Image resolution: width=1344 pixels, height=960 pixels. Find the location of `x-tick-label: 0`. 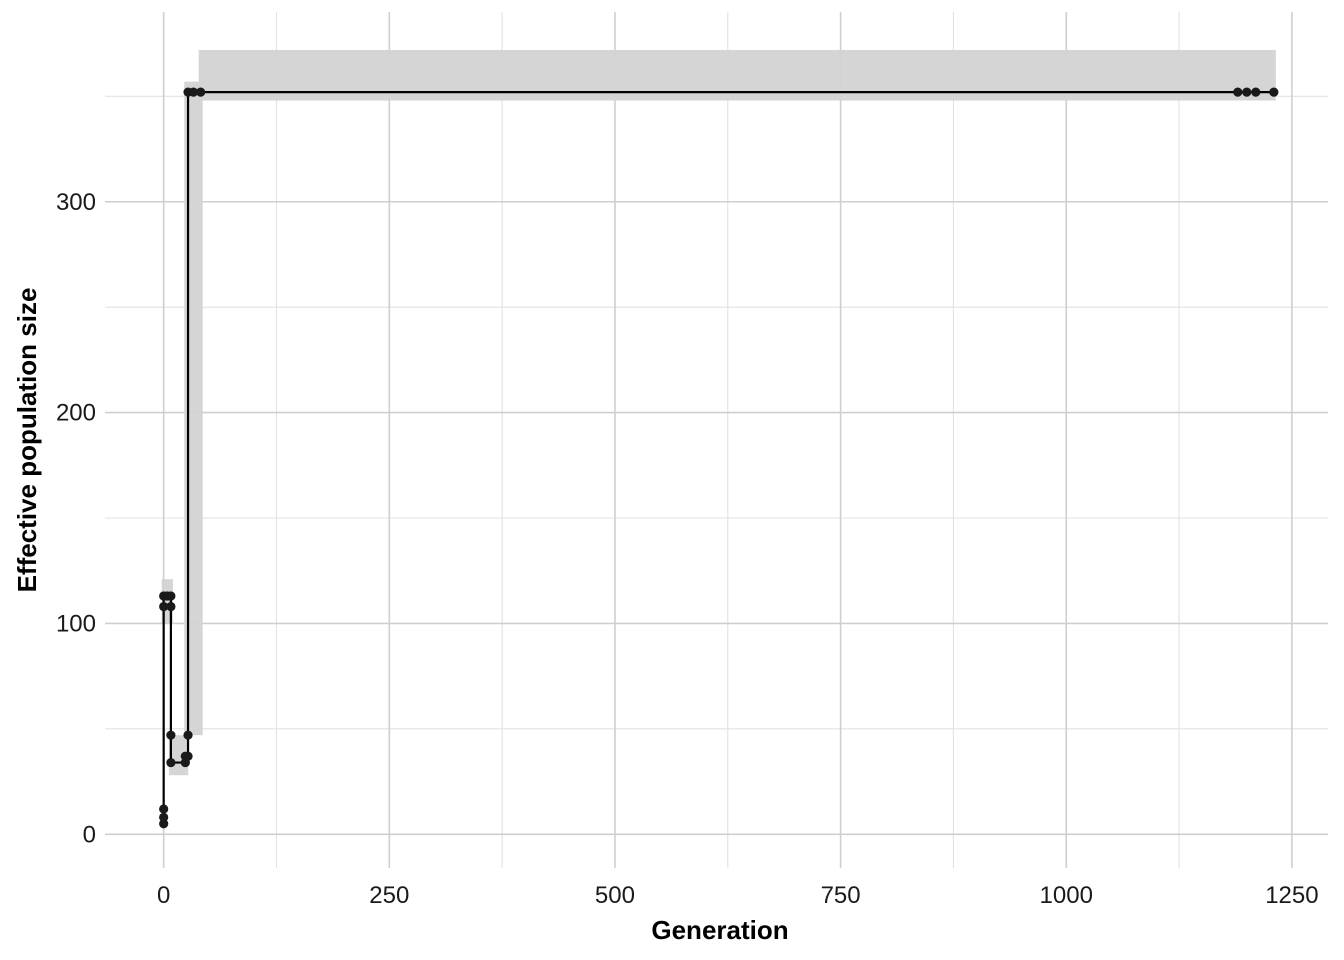

x-tick-label: 0 is located at coordinates (163, 895).